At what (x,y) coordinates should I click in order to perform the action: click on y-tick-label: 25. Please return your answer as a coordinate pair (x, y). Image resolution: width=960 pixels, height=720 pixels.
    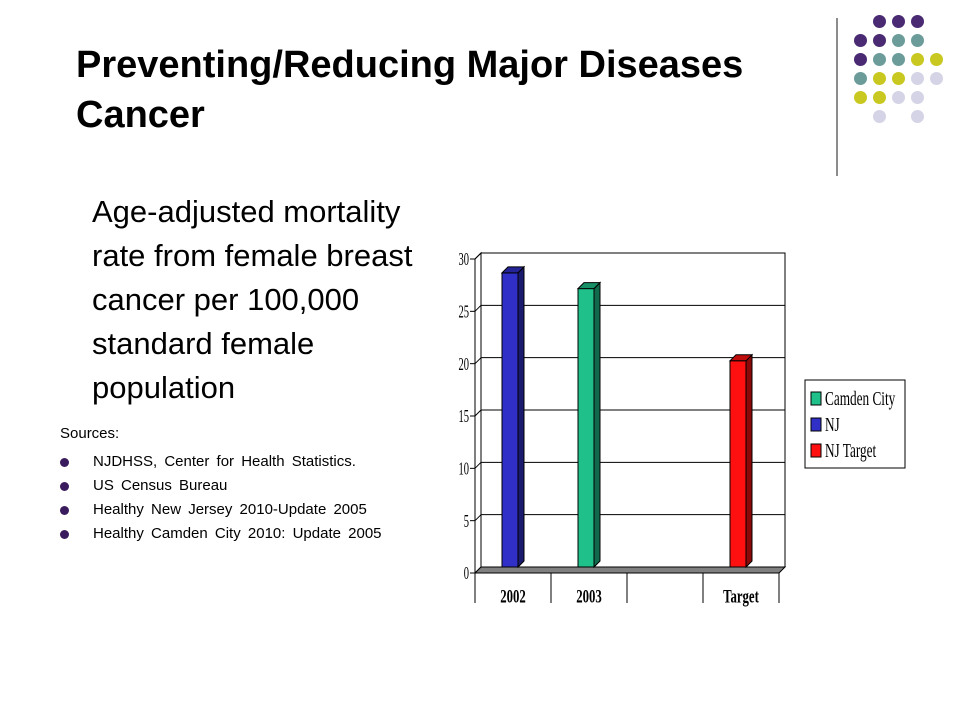
    Looking at the image, I should click on (464, 312).